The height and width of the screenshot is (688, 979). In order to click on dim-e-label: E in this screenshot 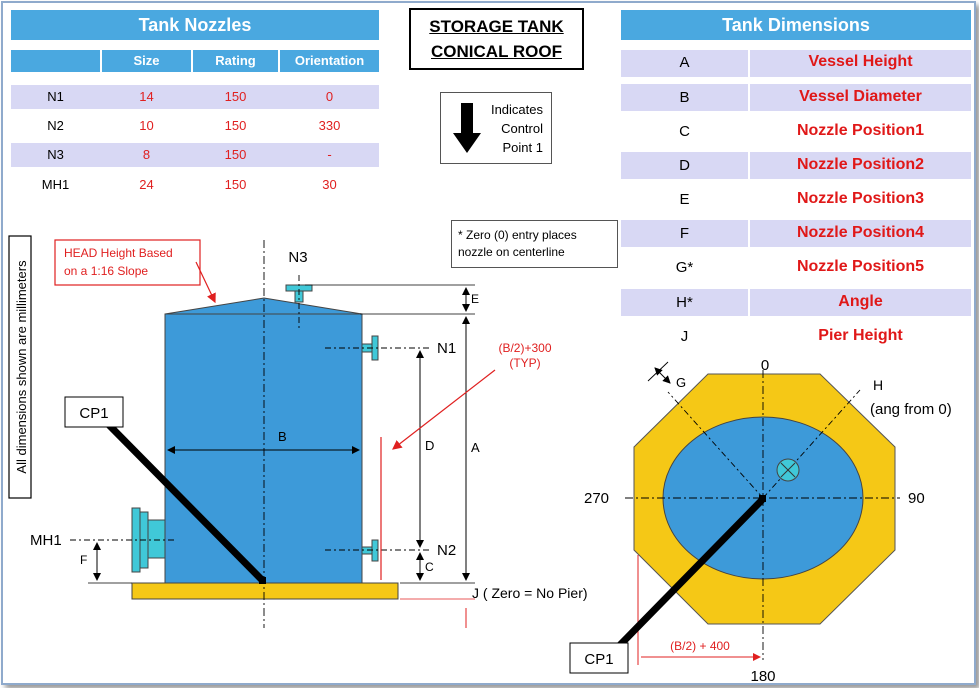, I will do `click(475, 299)`.